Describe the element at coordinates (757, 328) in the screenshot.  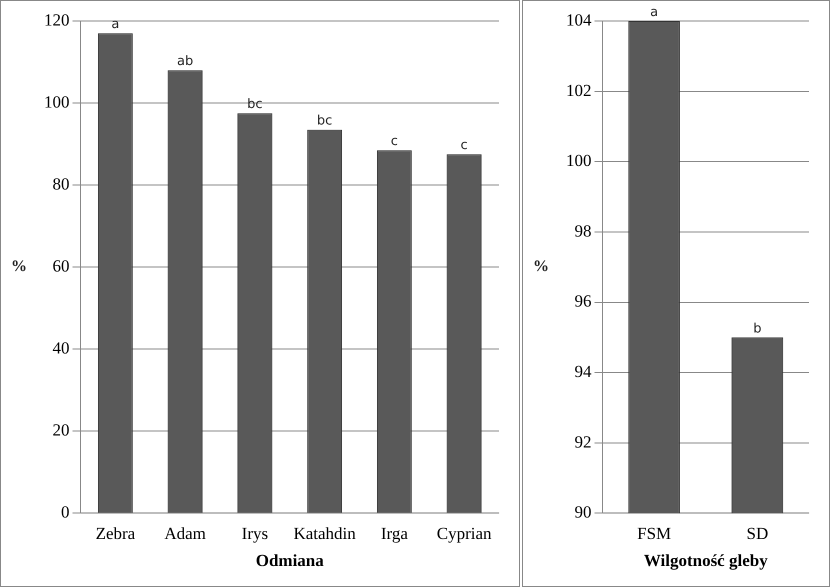
I see `data-label: b` at that location.